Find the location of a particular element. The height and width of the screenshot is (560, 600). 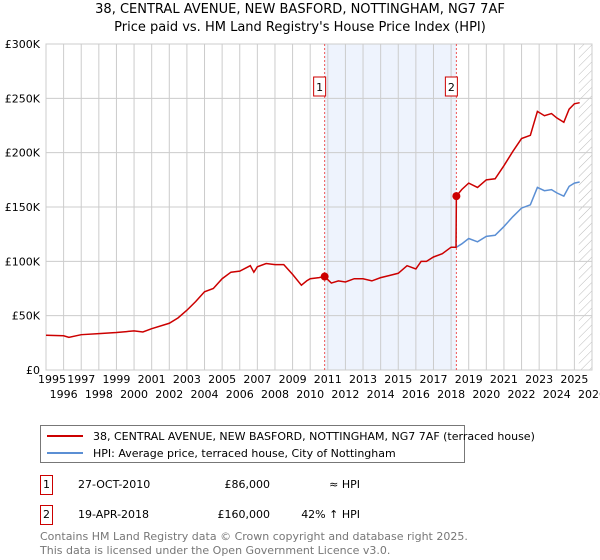

sale-marker: 1 is located at coordinates (46, 485).